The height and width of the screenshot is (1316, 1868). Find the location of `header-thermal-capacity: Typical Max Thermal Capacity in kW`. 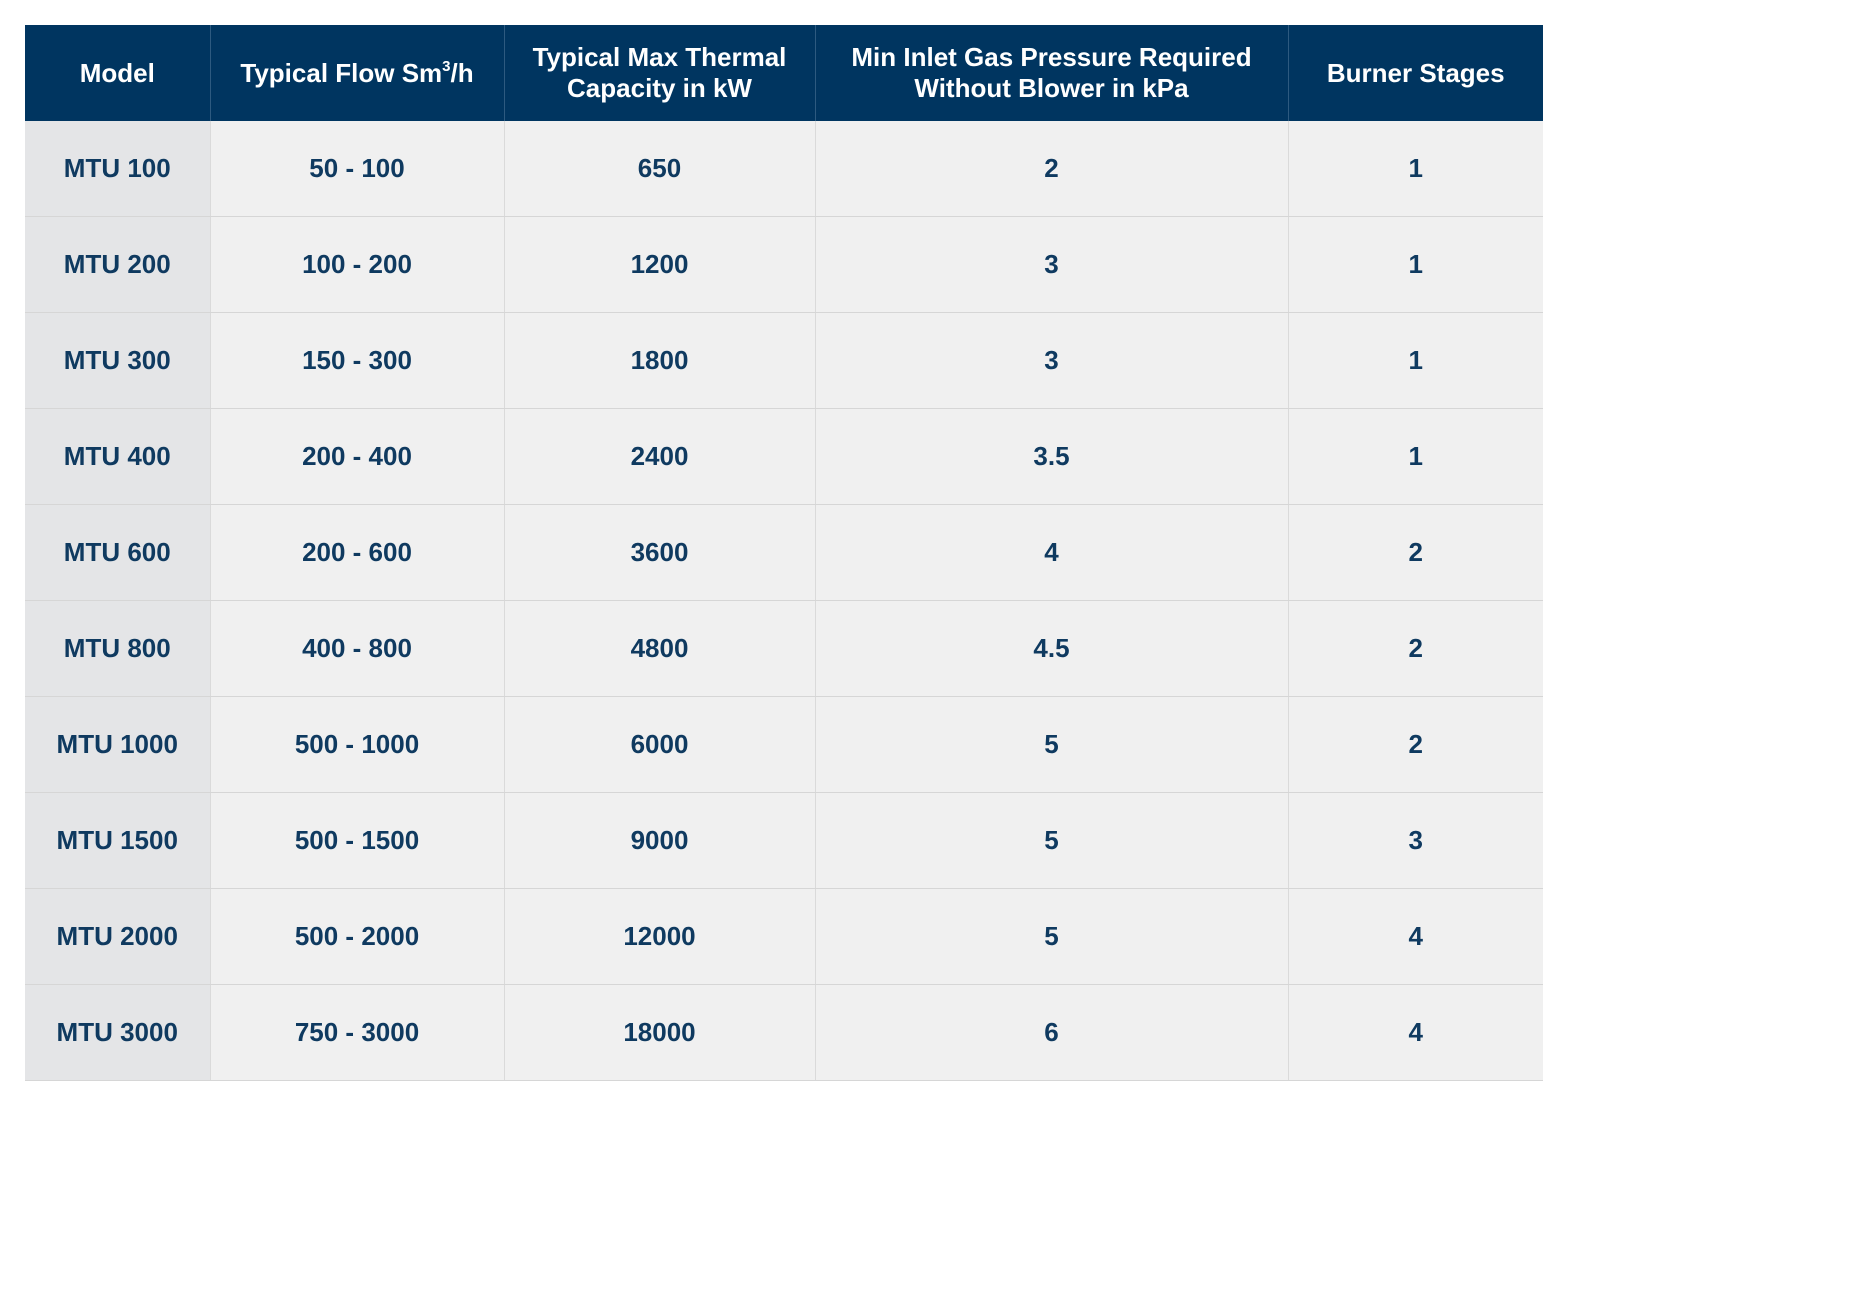

header-thermal-capacity: Typical Max Thermal Capacity in kW is located at coordinates (660, 73).